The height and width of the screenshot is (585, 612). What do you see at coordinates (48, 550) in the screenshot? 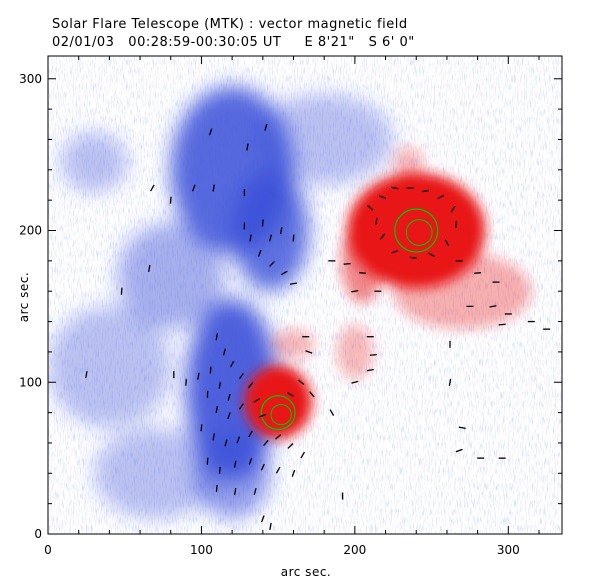
I see `x-tick-label: 0` at bounding box center [48, 550].